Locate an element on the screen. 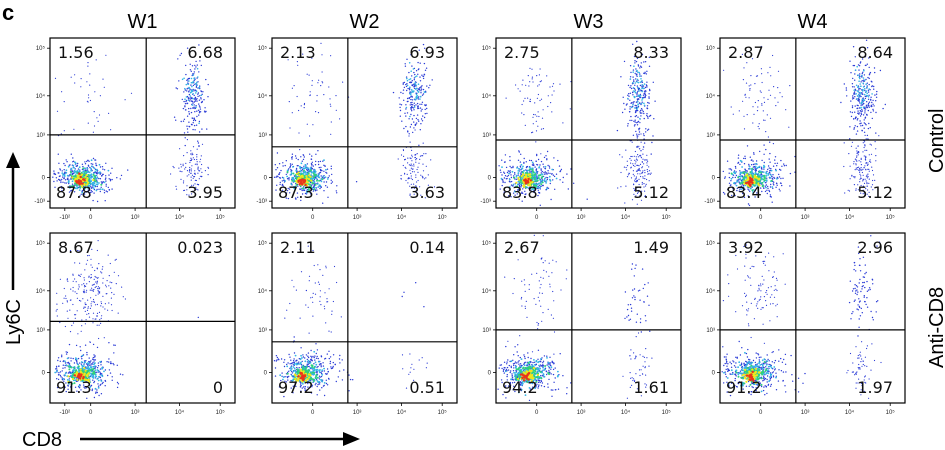 The width and height of the screenshot is (945, 450). x-tick-label: 10⁴ is located at coordinates (626, 217).